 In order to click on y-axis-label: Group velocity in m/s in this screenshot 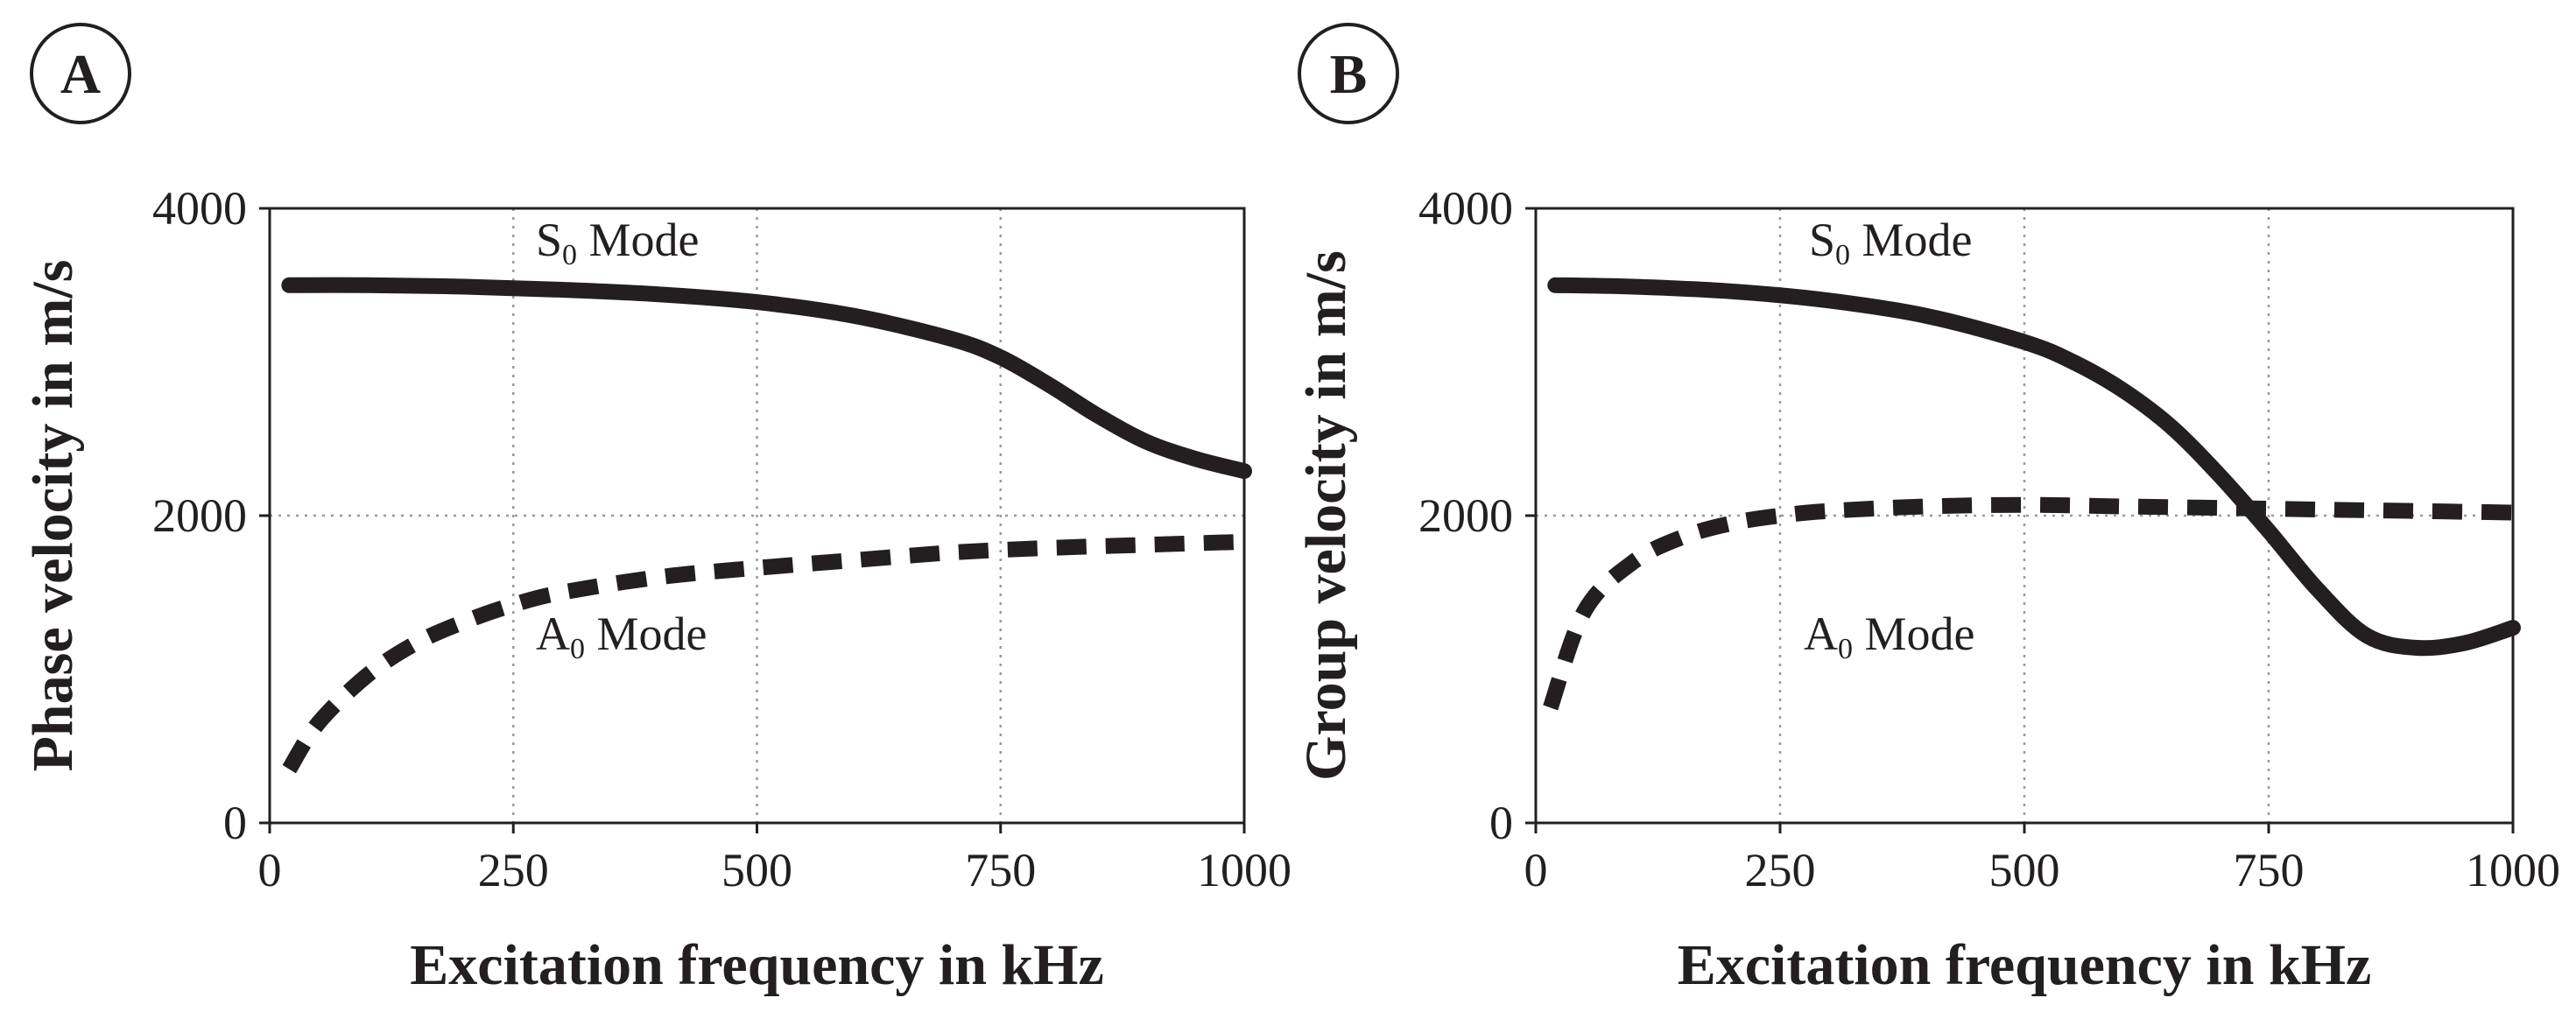, I will do `click(1326, 515)`.